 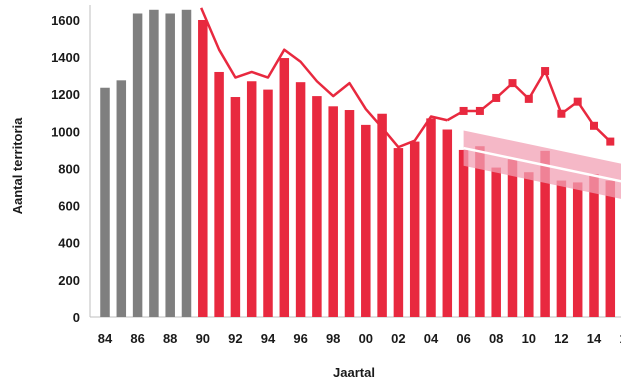 What do you see at coordinates (447, 223) in the screenshot?
I see `bar-2005` at bounding box center [447, 223].